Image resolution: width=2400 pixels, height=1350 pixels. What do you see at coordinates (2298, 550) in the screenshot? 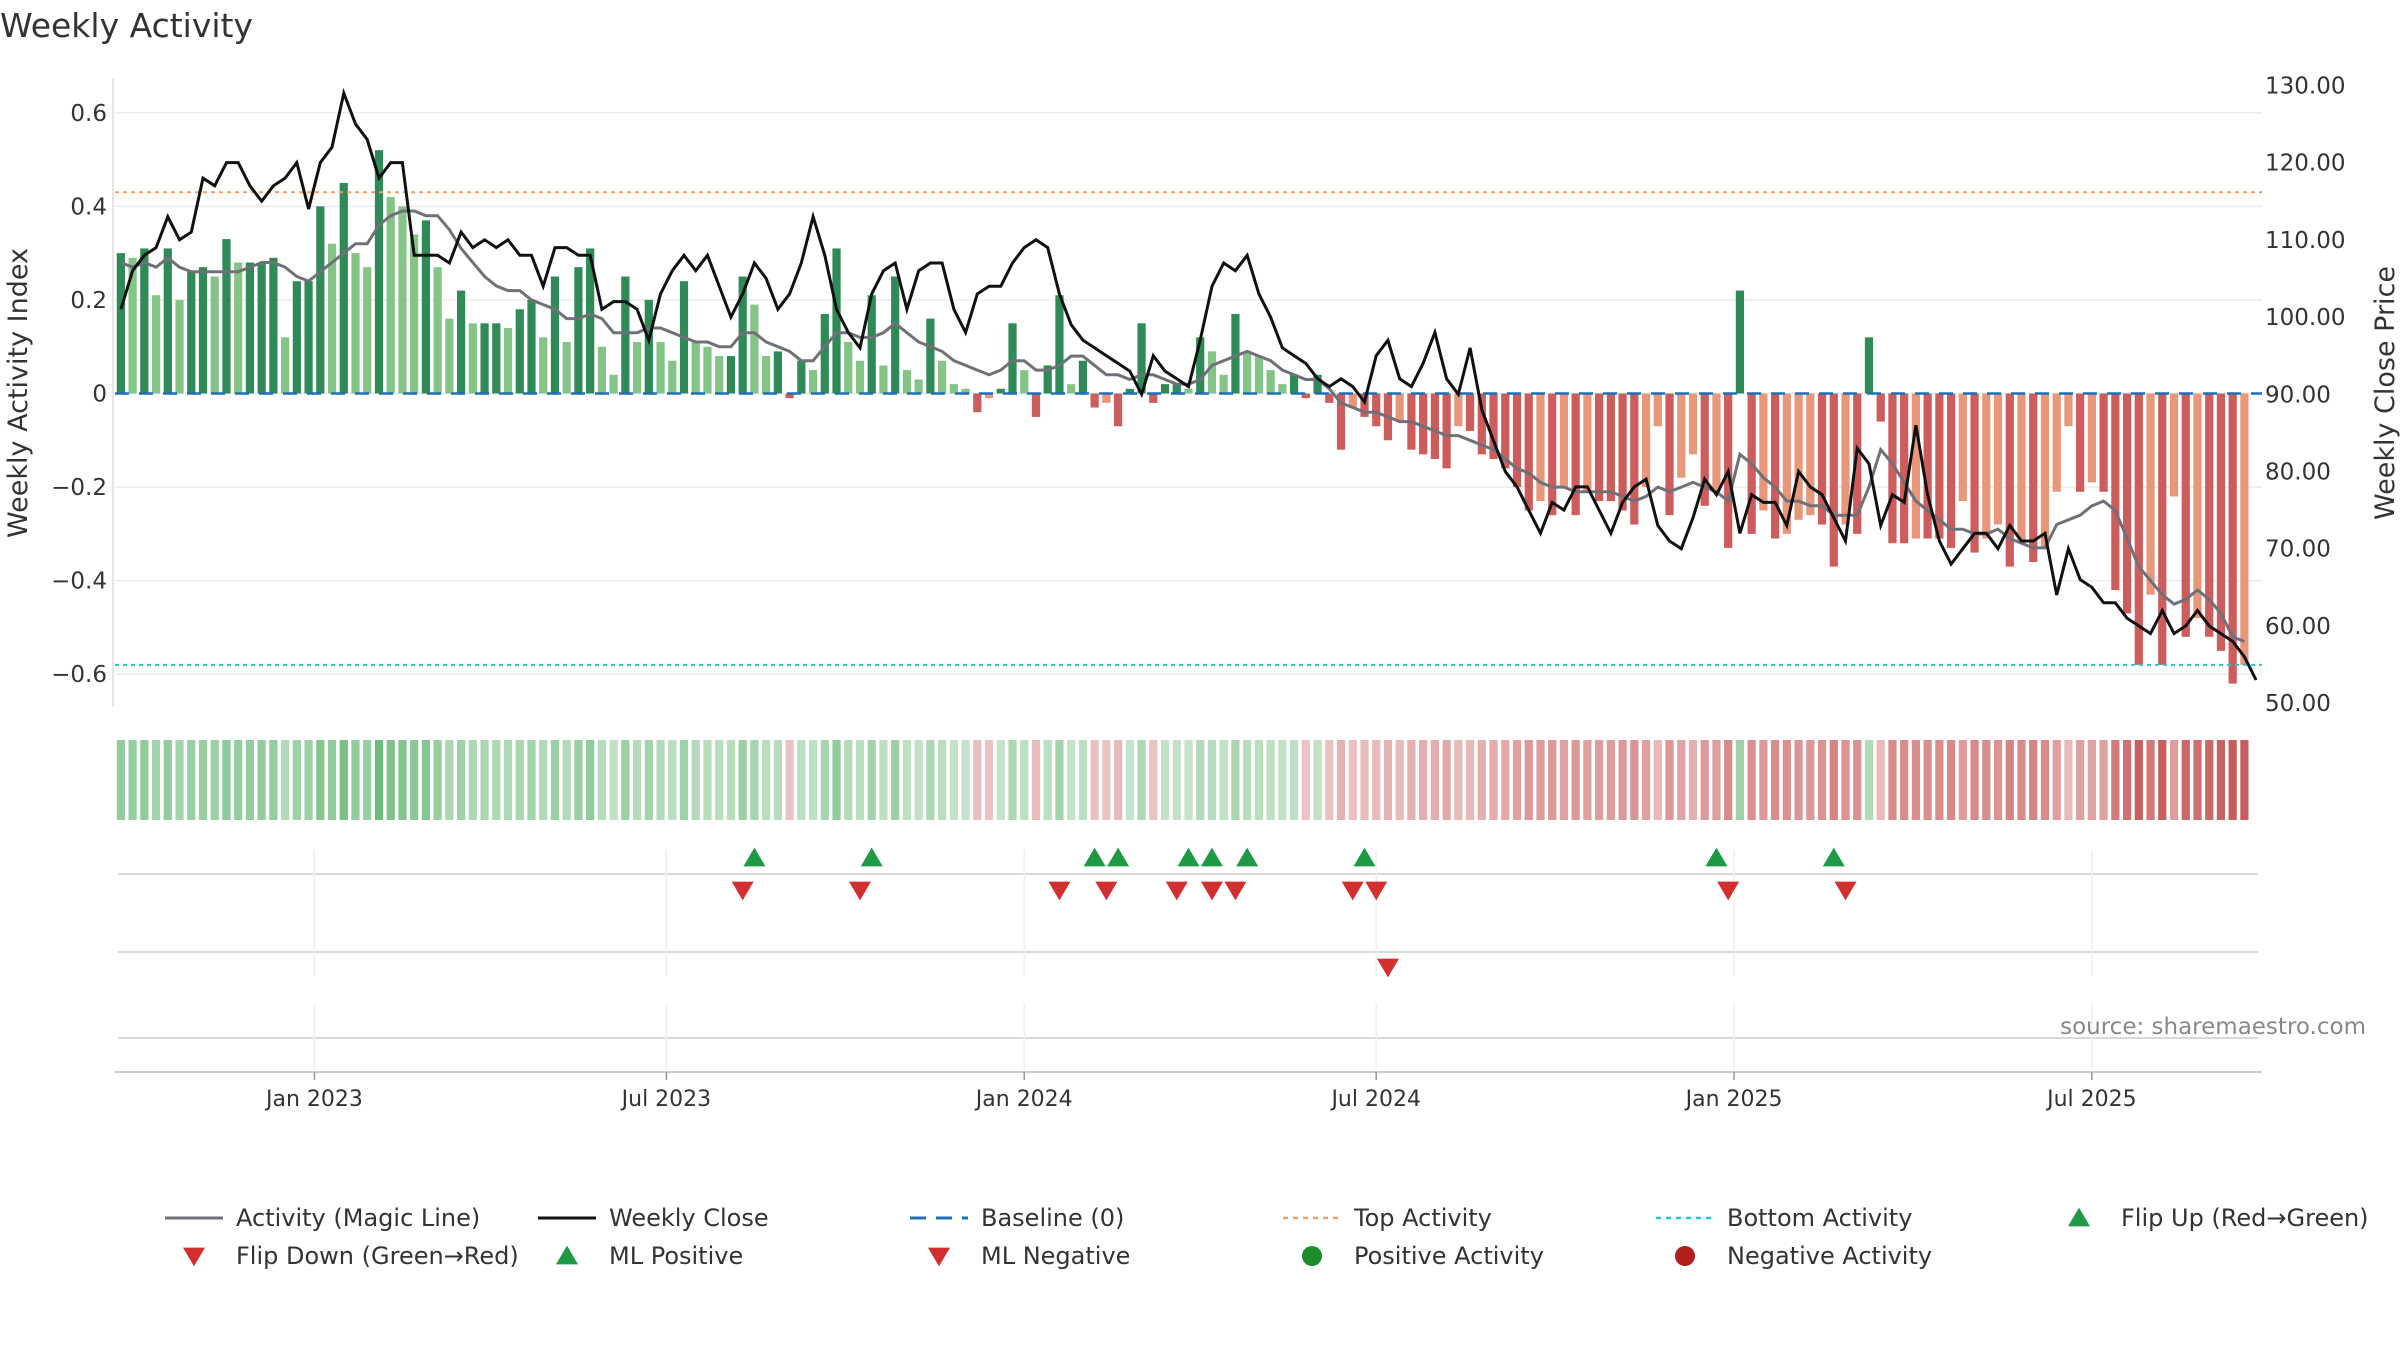
I see `y-right-tick-label: 70.00` at bounding box center [2298, 550].